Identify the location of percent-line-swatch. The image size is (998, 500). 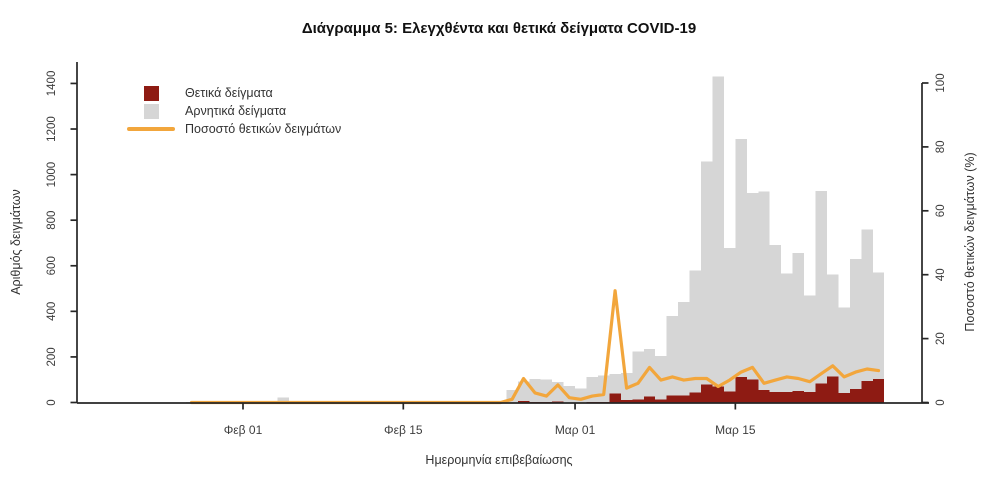
(151, 129).